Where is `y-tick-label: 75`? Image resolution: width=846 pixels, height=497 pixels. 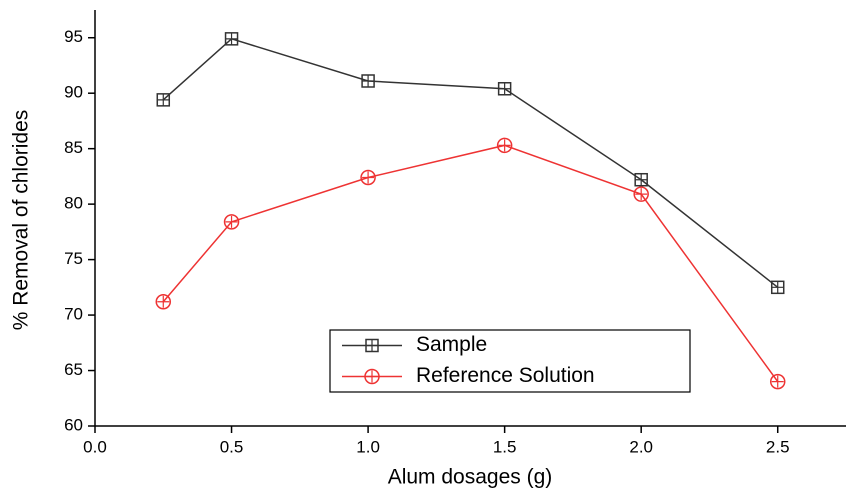 y-tick-label: 75 is located at coordinates (73, 258).